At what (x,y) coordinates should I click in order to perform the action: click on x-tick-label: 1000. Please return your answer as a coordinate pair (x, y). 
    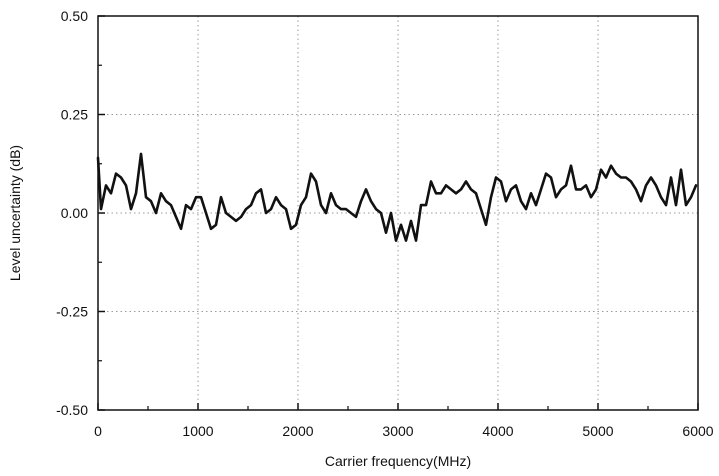
    Looking at the image, I should click on (197, 431).